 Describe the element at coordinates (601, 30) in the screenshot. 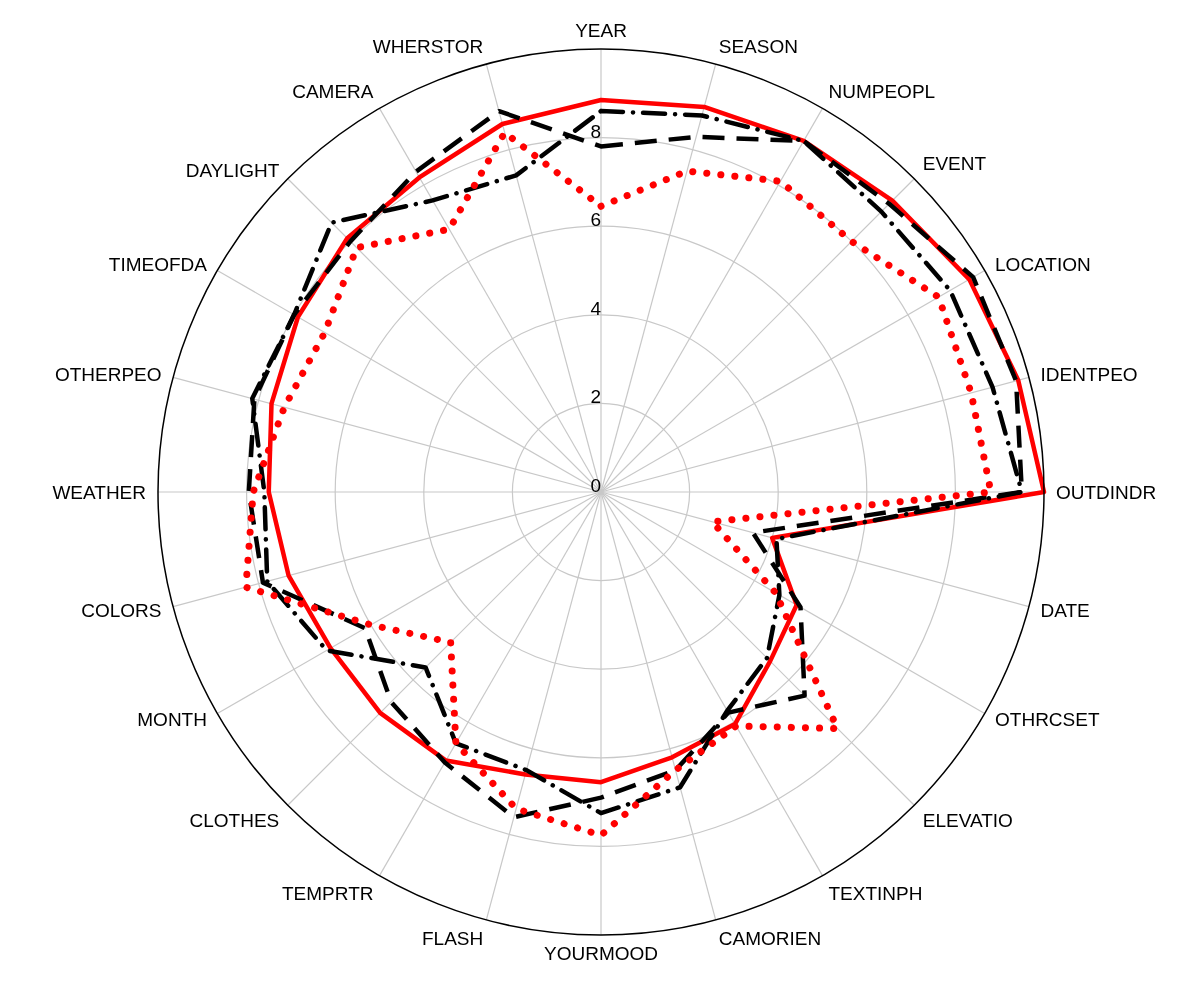

I see `spoke-label: YEAR` at that location.